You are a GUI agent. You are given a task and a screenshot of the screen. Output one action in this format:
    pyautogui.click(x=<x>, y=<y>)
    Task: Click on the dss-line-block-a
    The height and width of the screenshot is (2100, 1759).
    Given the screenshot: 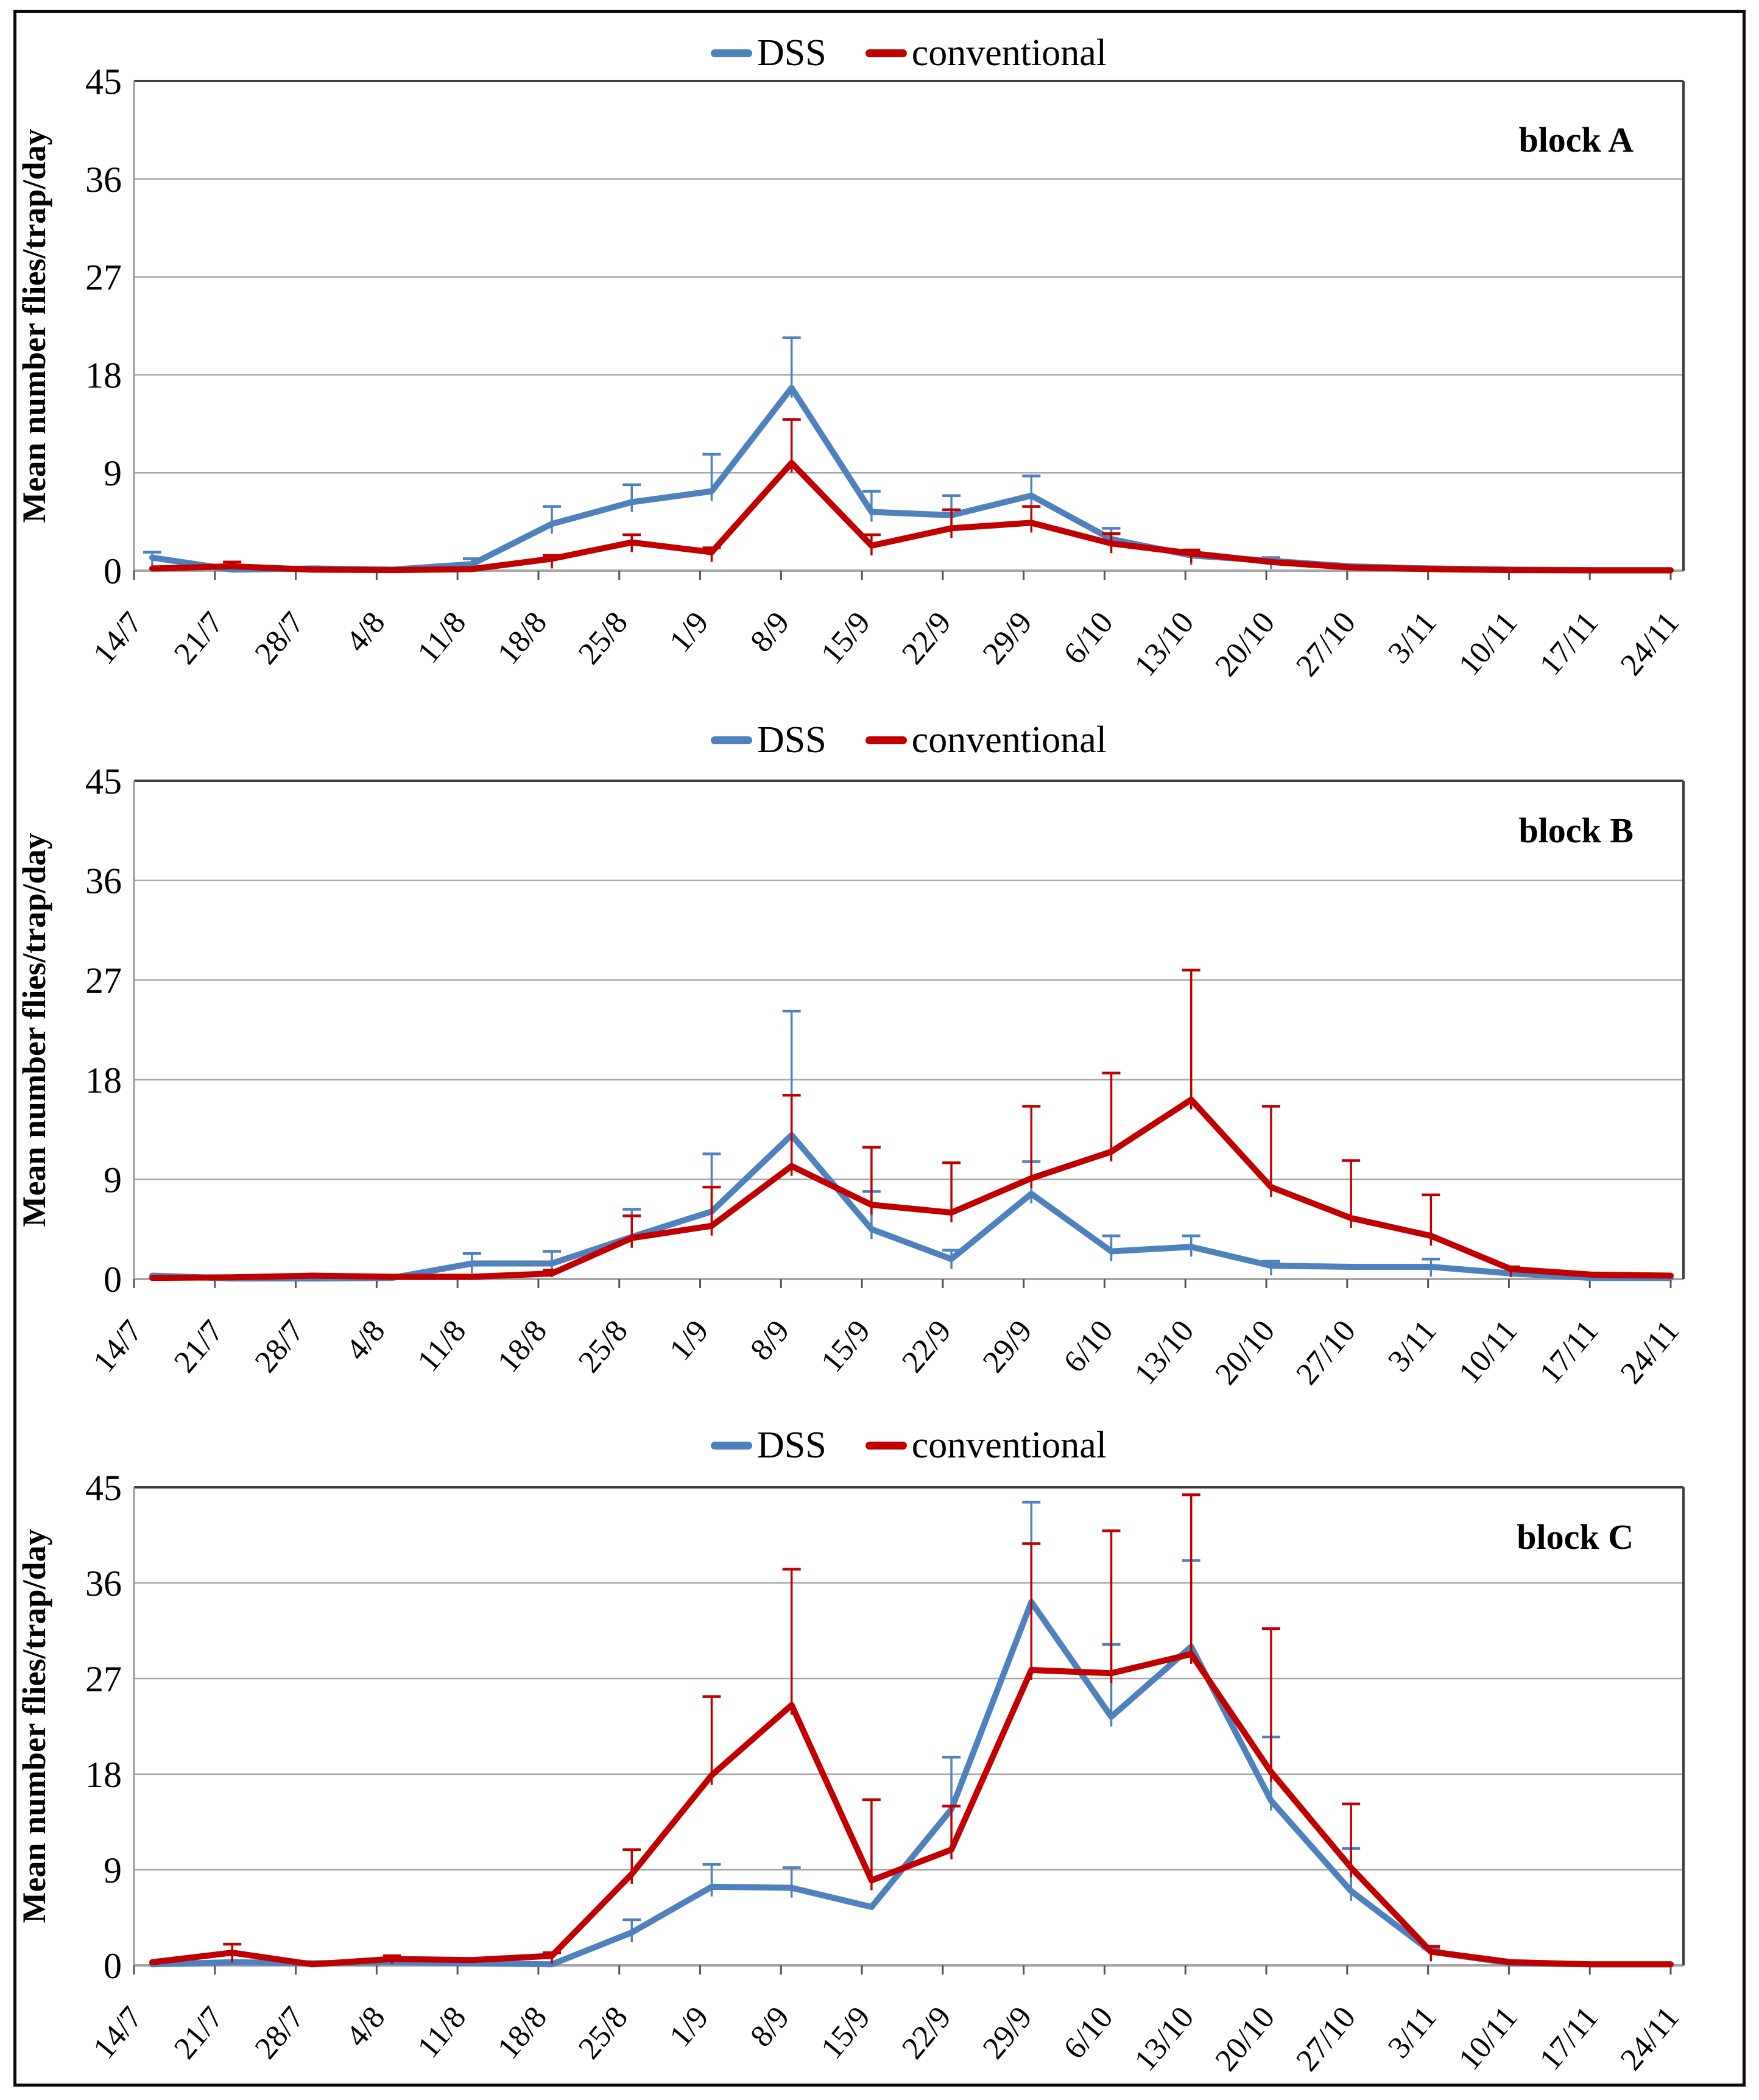 What is the action you would take?
    pyautogui.click(x=911, y=479)
    